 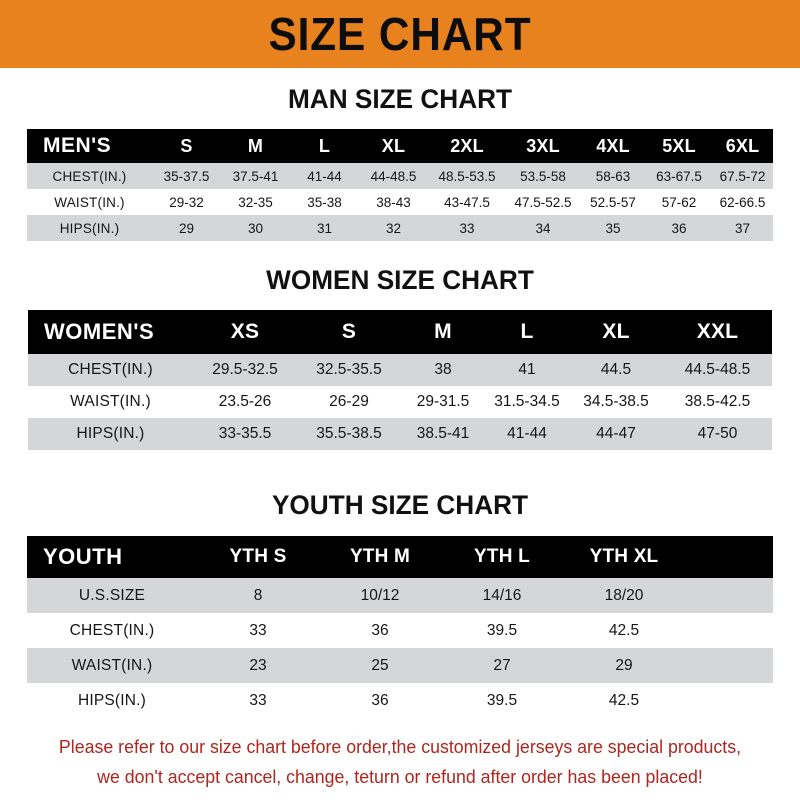 What do you see at coordinates (679, 202) in the screenshot?
I see `men-measurement-cell: 57-62` at bounding box center [679, 202].